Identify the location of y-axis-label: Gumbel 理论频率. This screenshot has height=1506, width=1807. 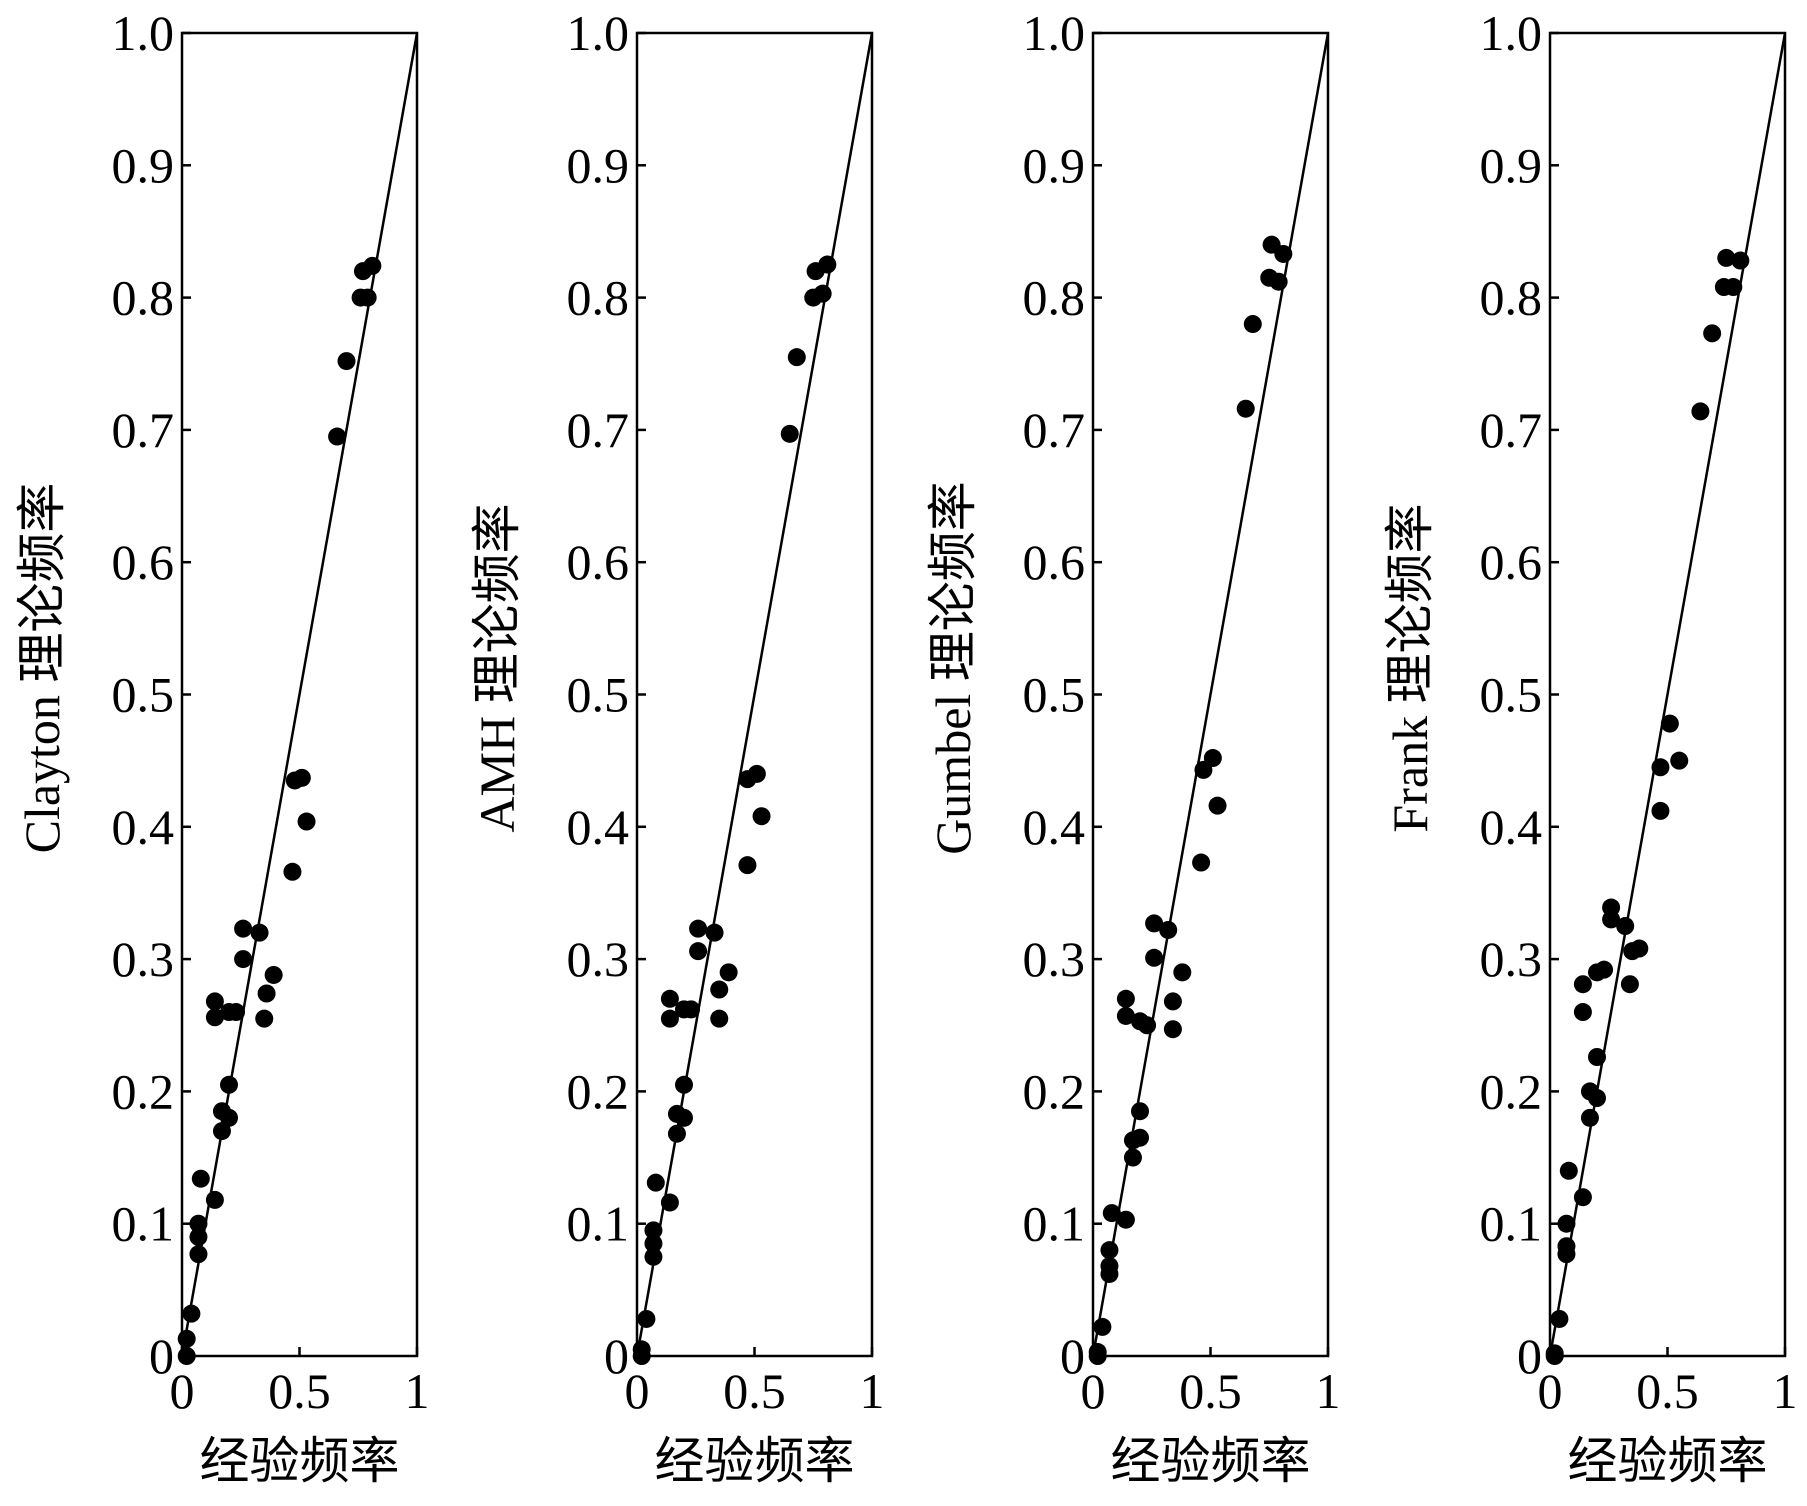
(953, 668).